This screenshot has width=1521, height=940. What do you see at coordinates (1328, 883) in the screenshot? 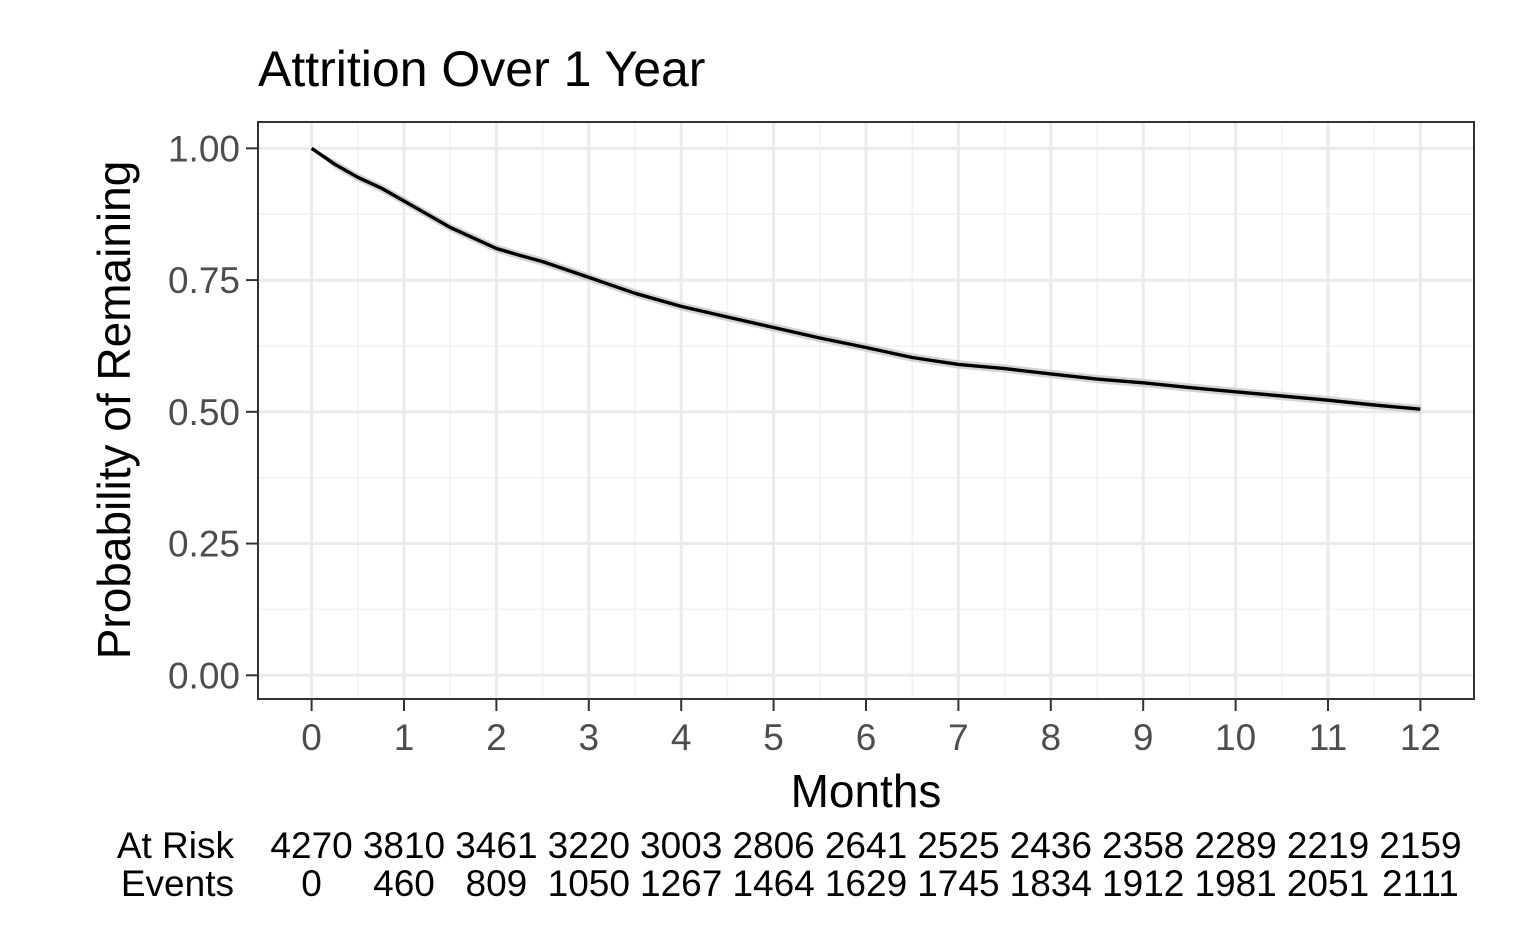
I see `events-value: 2051` at bounding box center [1328, 883].